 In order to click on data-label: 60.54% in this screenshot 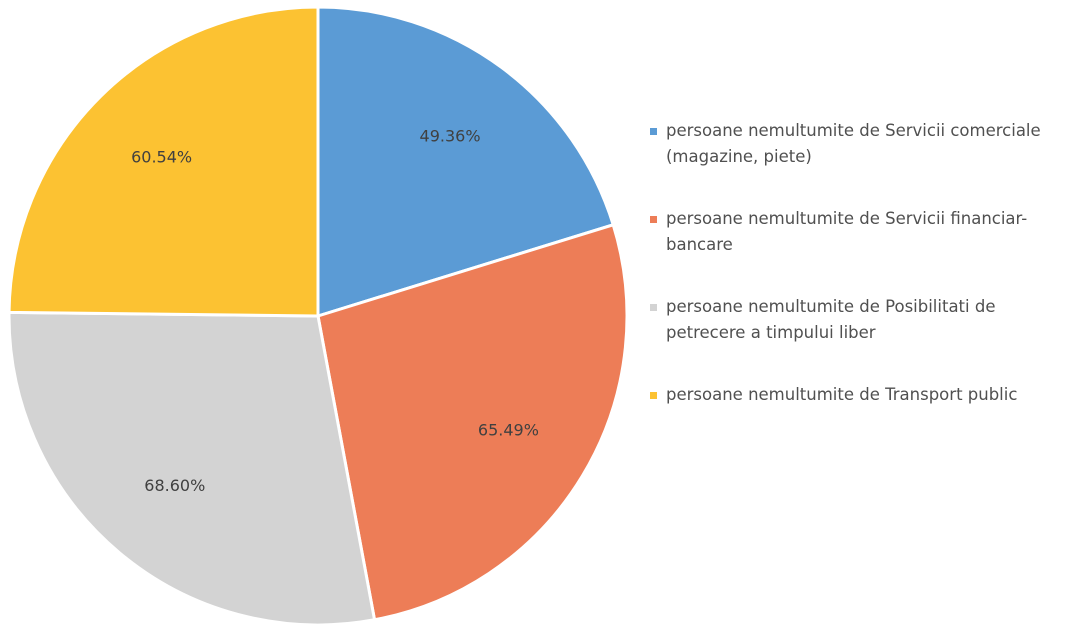, I will do `click(161, 156)`.